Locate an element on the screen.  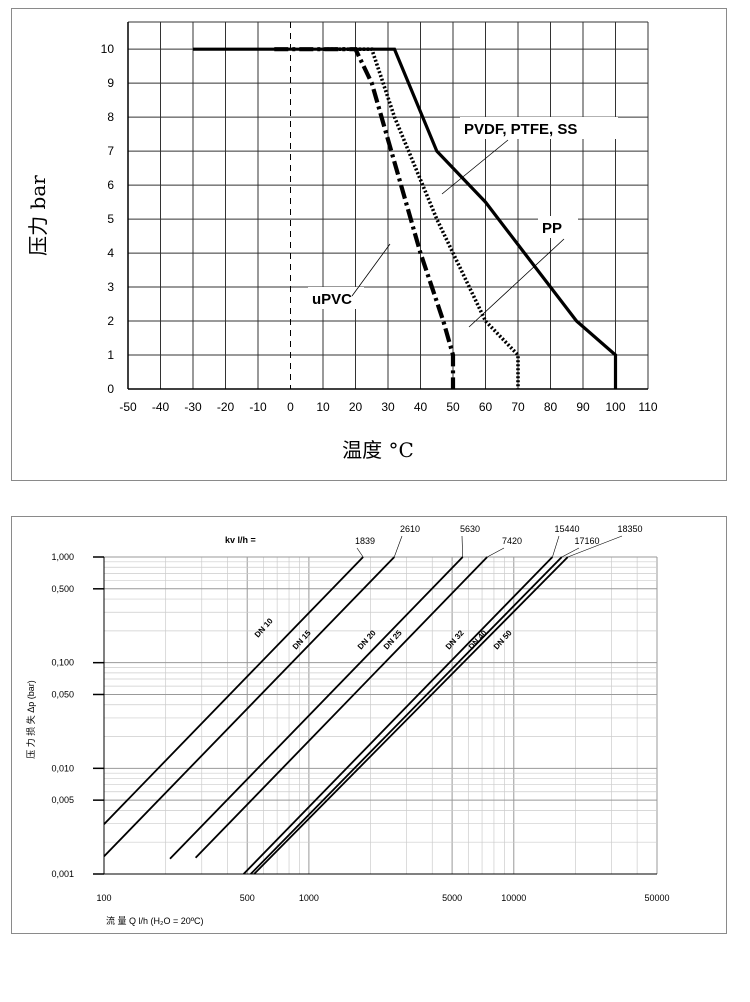
x-tick-label: -40 is located at coordinates (161, 407).